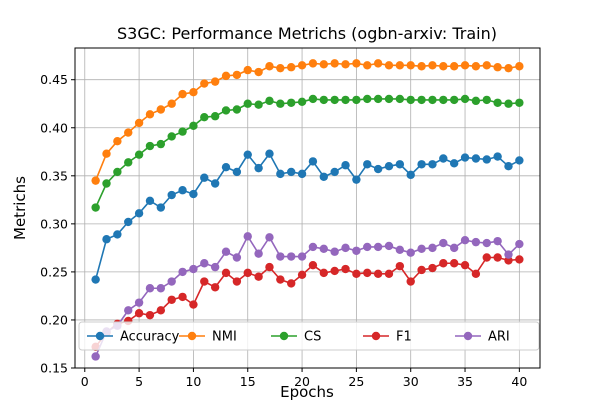 This screenshot has height=400, width=600. Describe the element at coordinates (376, 336) in the screenshot. I see `legend-marker` at that location.